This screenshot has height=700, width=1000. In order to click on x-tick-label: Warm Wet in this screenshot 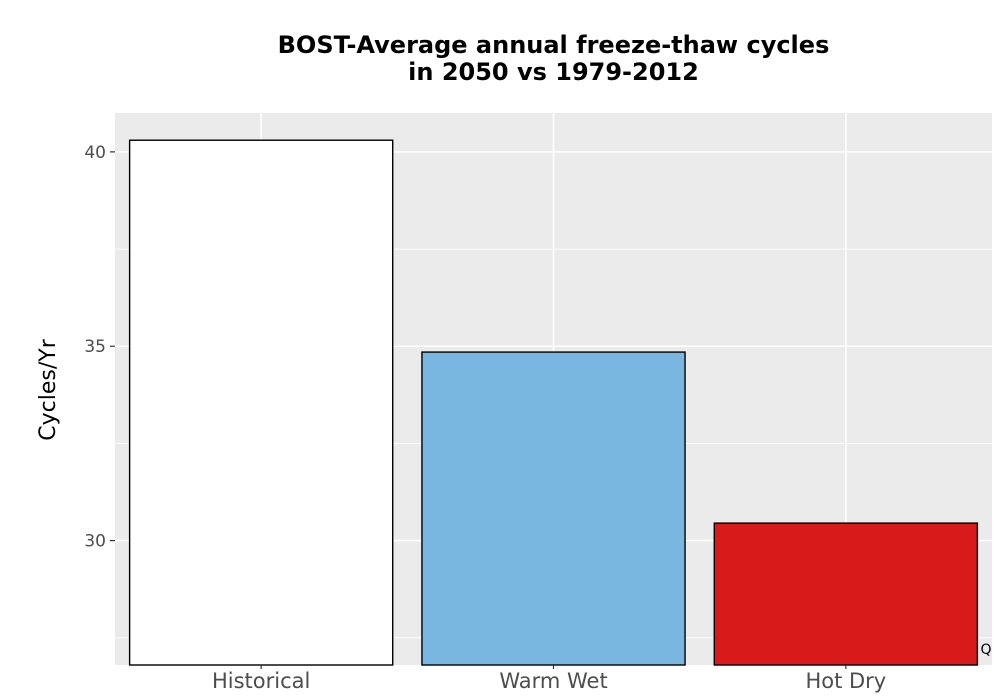, I will do `click(553, 681)`.